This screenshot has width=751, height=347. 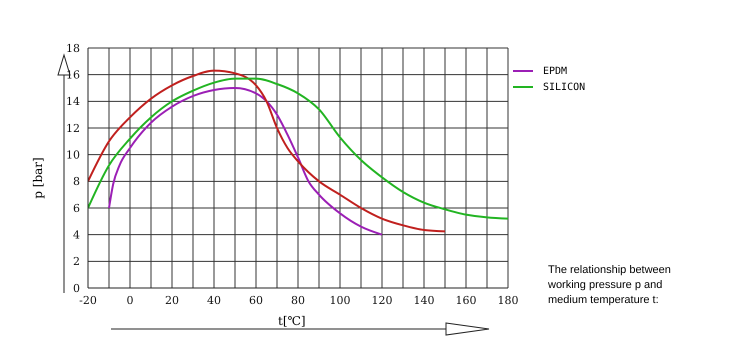 I want to click on x-tick-label: 0, so click(x=130, y=300).